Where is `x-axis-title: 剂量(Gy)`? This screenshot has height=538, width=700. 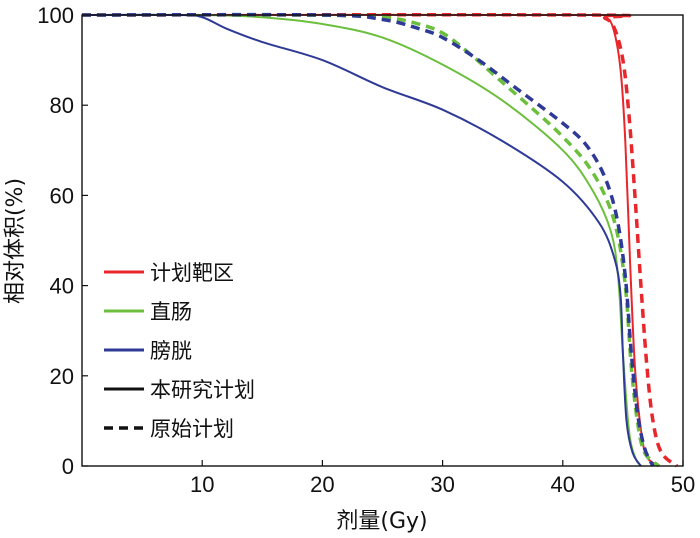
x-axis-title: 剂量(Gy) is located at coordinates (381, 521).